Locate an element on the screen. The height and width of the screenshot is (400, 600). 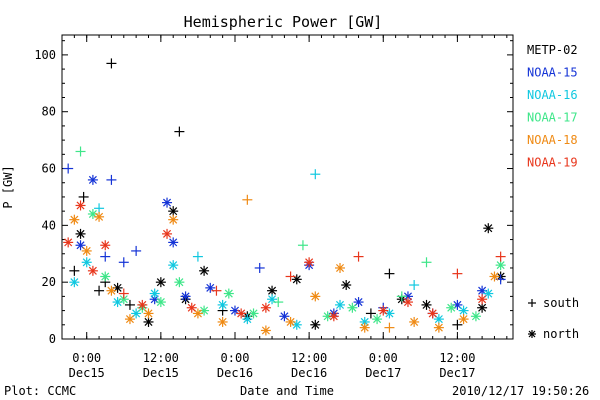
y-tick-label: 80 is located at coordinates (49, 112).